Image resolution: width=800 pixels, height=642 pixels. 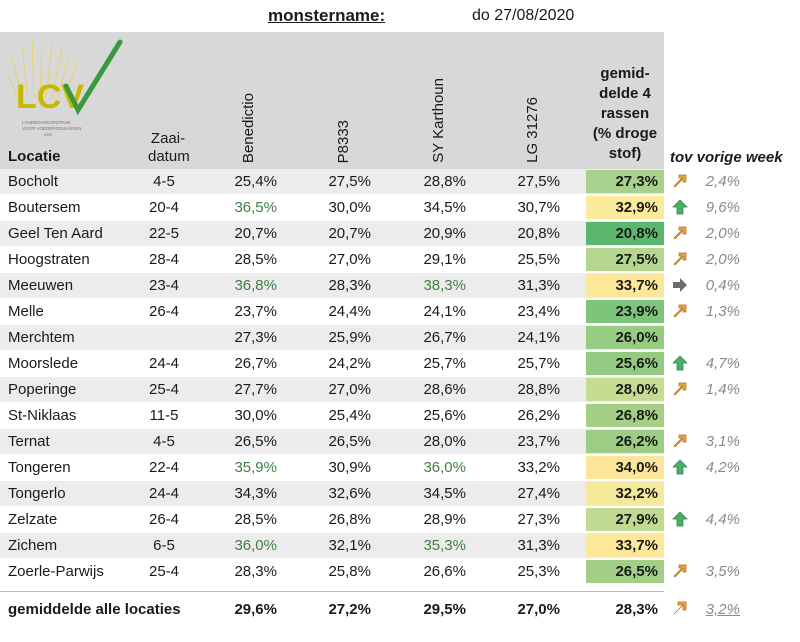 I want to click on value-cell: 20,7%, so click(x=255, y=233).